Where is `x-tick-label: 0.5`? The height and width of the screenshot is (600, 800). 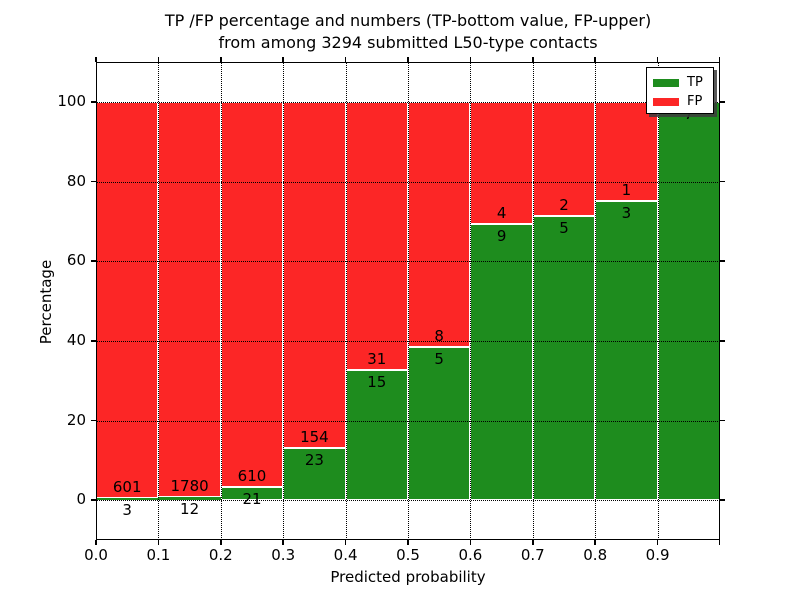 x-tick-label: 0.5 is located at coordinates (408, 555).